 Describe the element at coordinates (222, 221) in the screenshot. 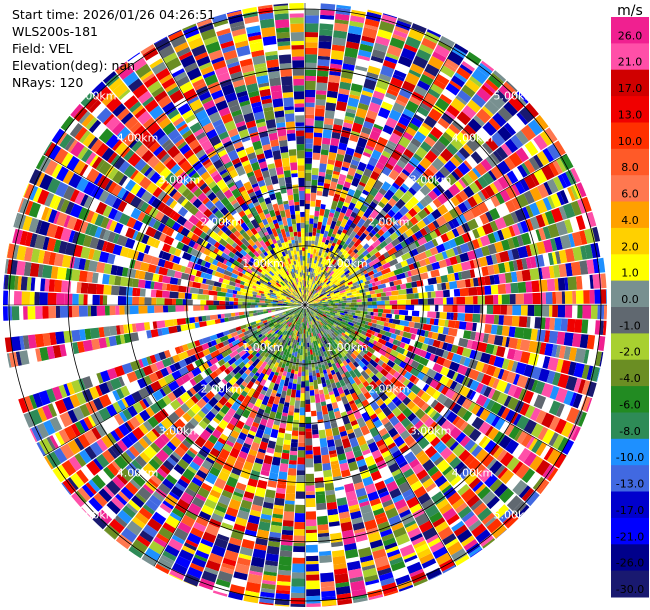

I see `ring-label-2-0: 2.00km` at that location.